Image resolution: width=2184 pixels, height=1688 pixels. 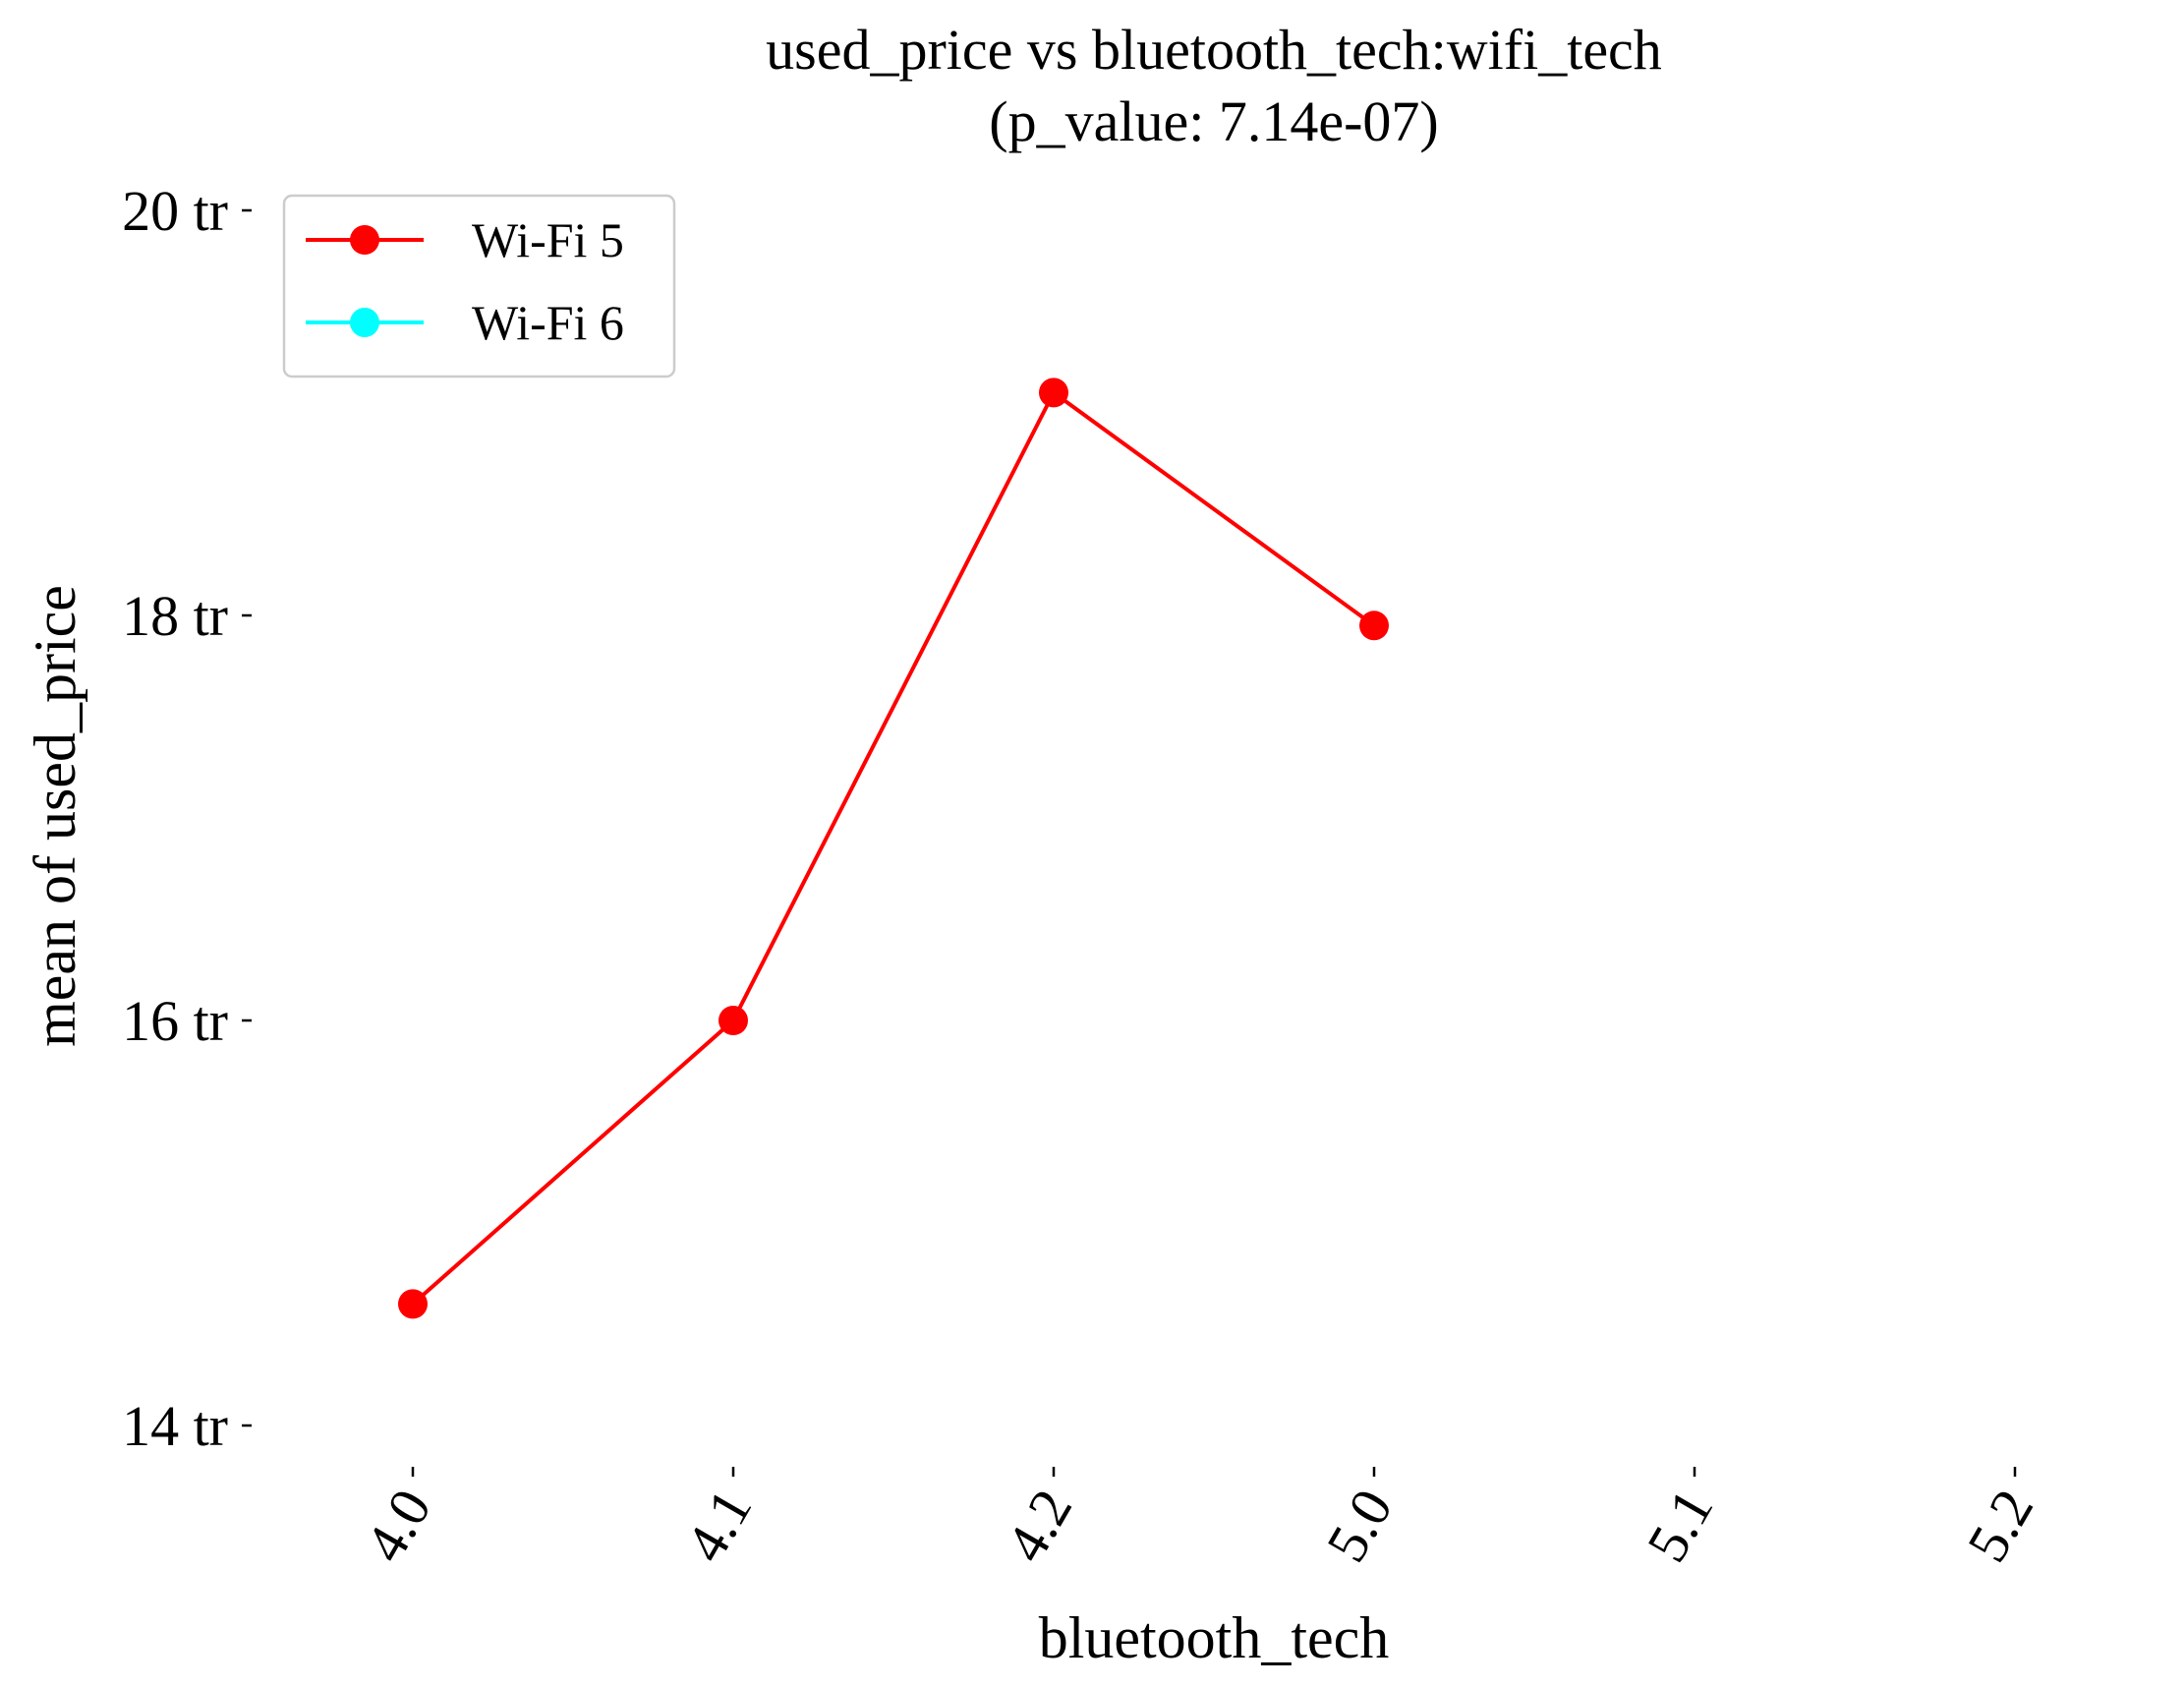 I want to click on legend-label: Wi-Fi 6, so click(x=548, y=322).